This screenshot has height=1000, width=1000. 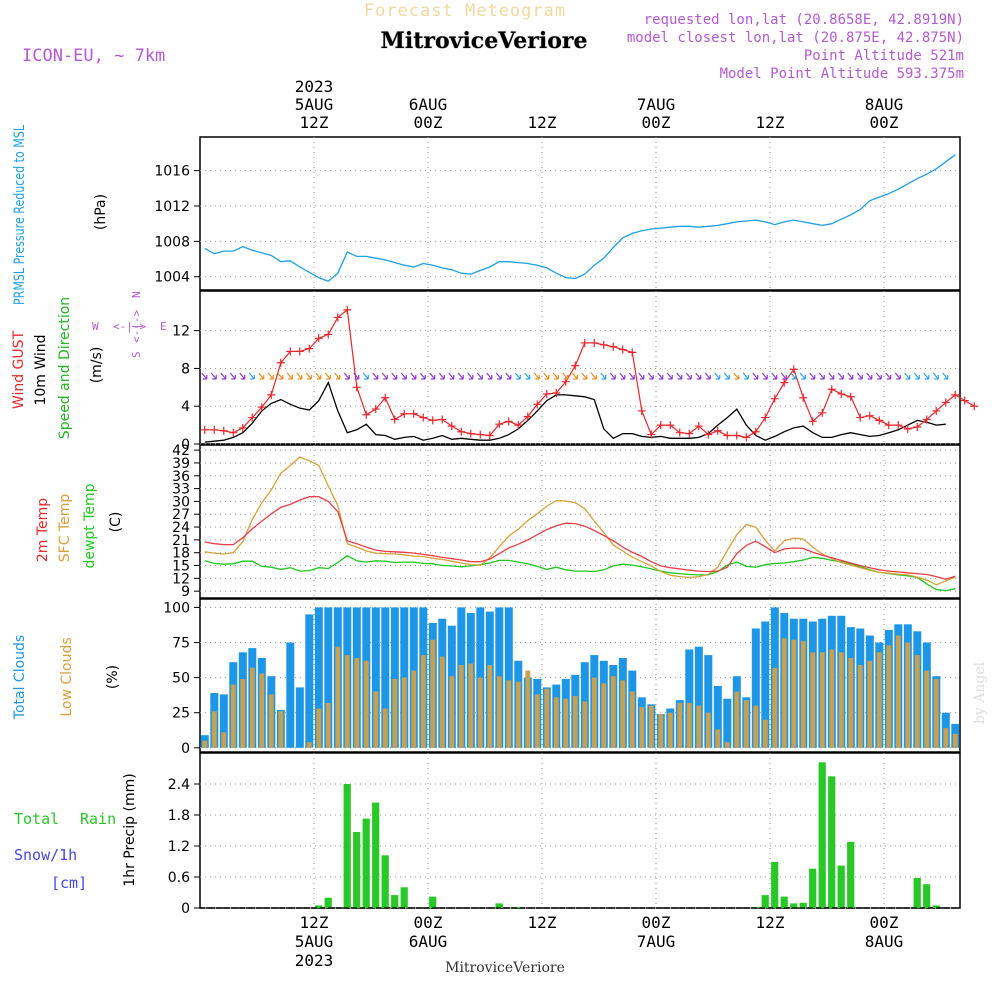 I want to click on compass-ew: <-|->, so click(x=129, y=326).